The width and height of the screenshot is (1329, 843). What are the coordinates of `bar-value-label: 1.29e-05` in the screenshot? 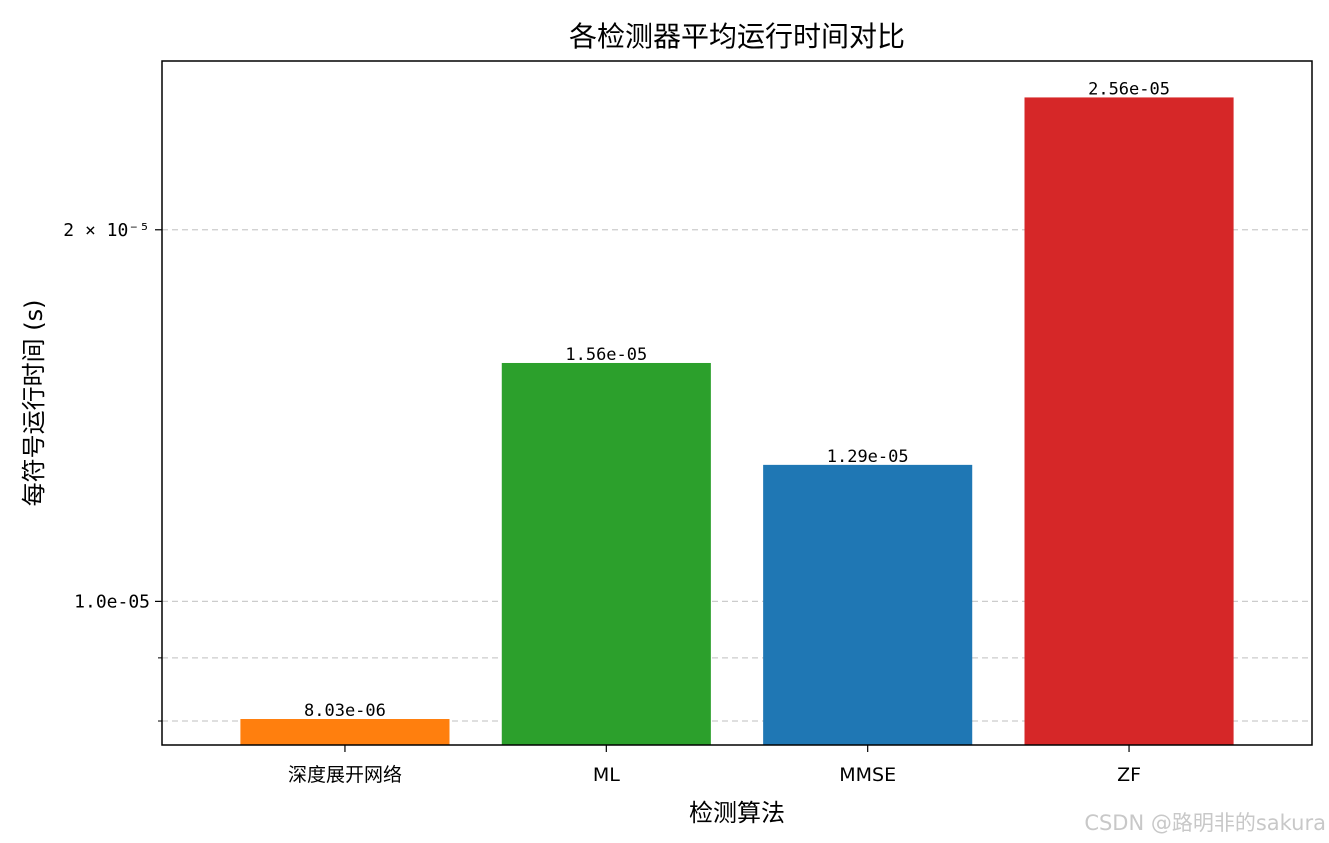 It's located at (868, 457).